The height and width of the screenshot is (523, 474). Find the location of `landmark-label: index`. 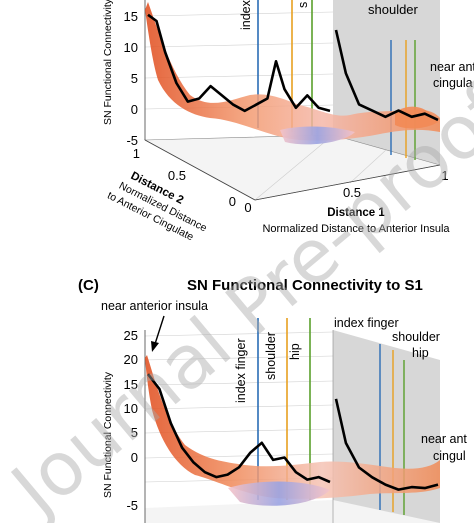

landmark-label: index is located at coordinates (246, 15).